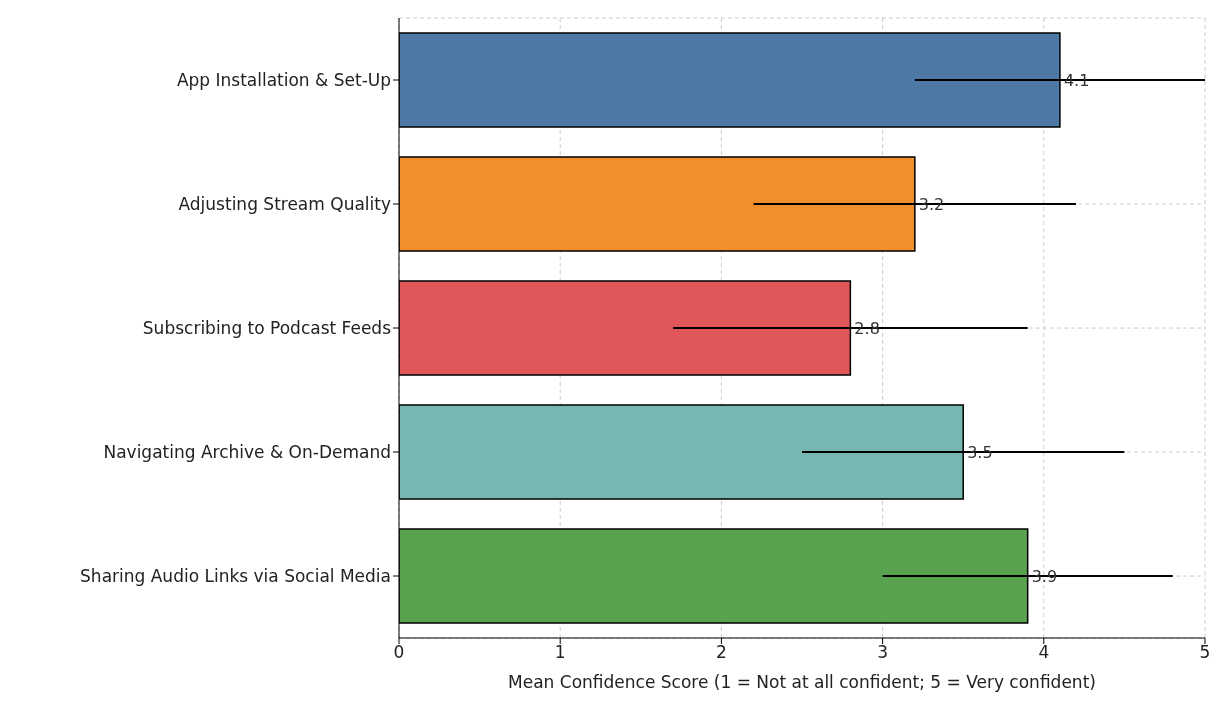  I want to click on x-tick-label: 0, so click(399, 652).